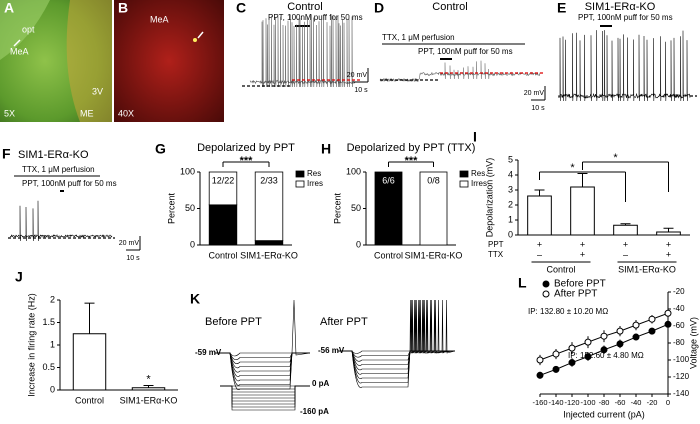 Image resolution: width=700 pixels, height=424 pixels. I want to click on panel-label: E, so click(561, 8).